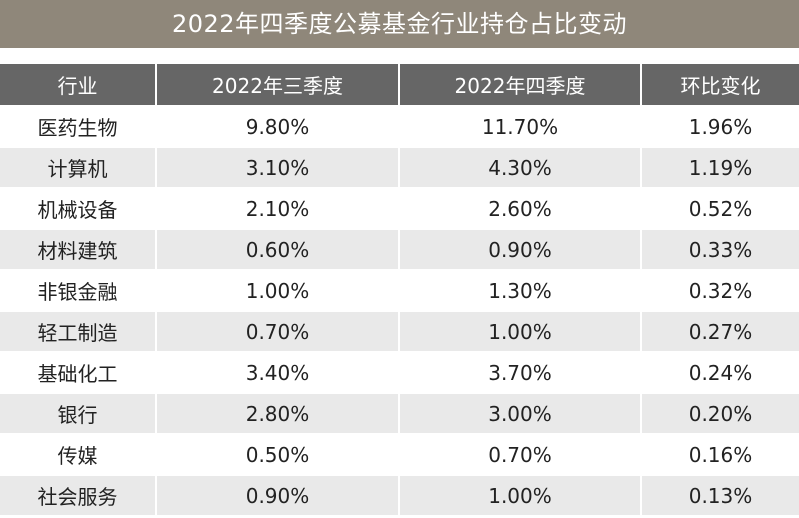 Image resolution: width=799 pixels, height=518 pixels. What do you see at coordinates (720, 331) in the screenshot?
I see `cell-change: 0.27%` at bounding box center [720, 331].